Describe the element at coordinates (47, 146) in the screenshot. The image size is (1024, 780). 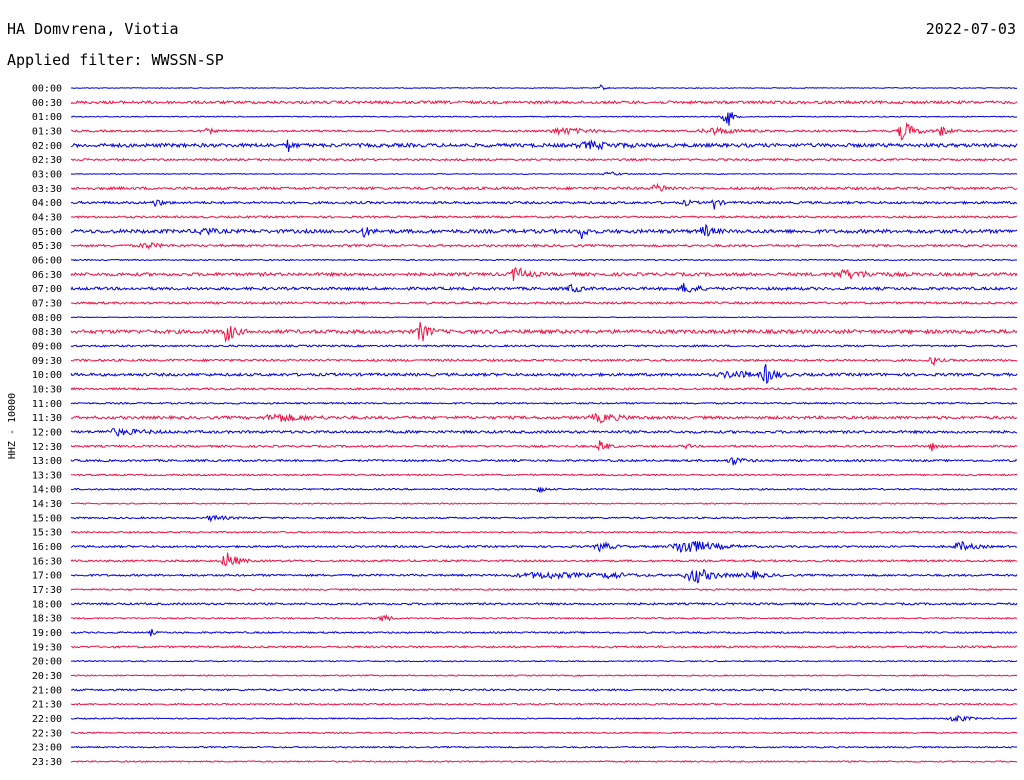
I see `row-time-label: 02:00` at that location.